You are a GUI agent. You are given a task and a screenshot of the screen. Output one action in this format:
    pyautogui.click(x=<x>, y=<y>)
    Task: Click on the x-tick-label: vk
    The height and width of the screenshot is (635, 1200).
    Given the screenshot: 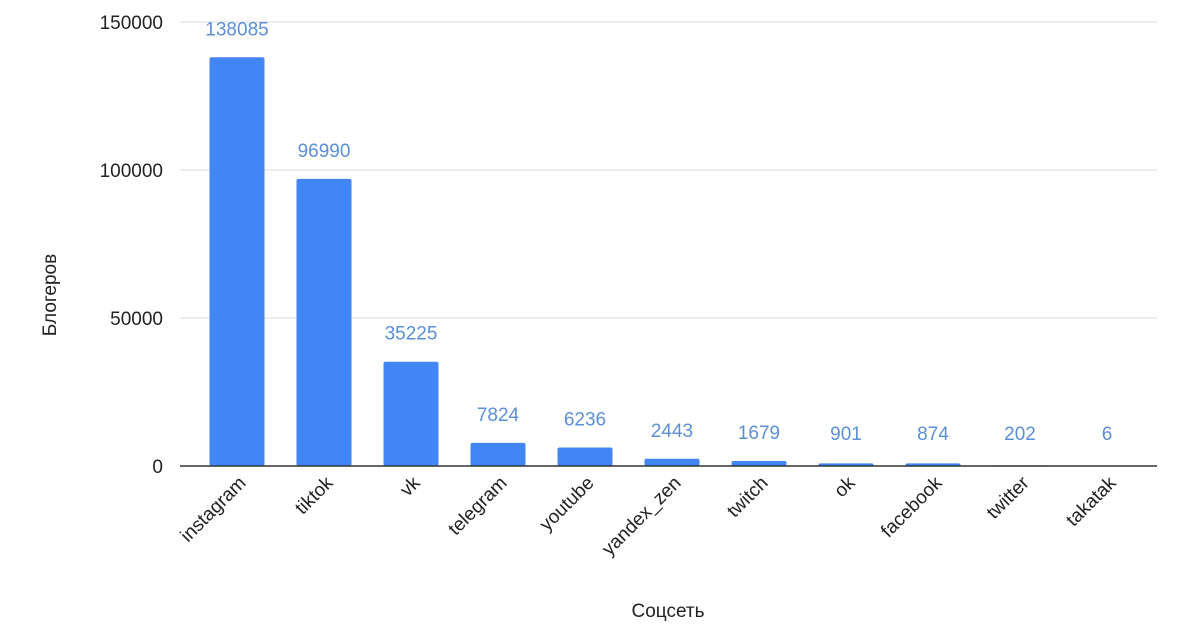 What is the action you would take?
    pyautogui.click(x=410, y=486)
    